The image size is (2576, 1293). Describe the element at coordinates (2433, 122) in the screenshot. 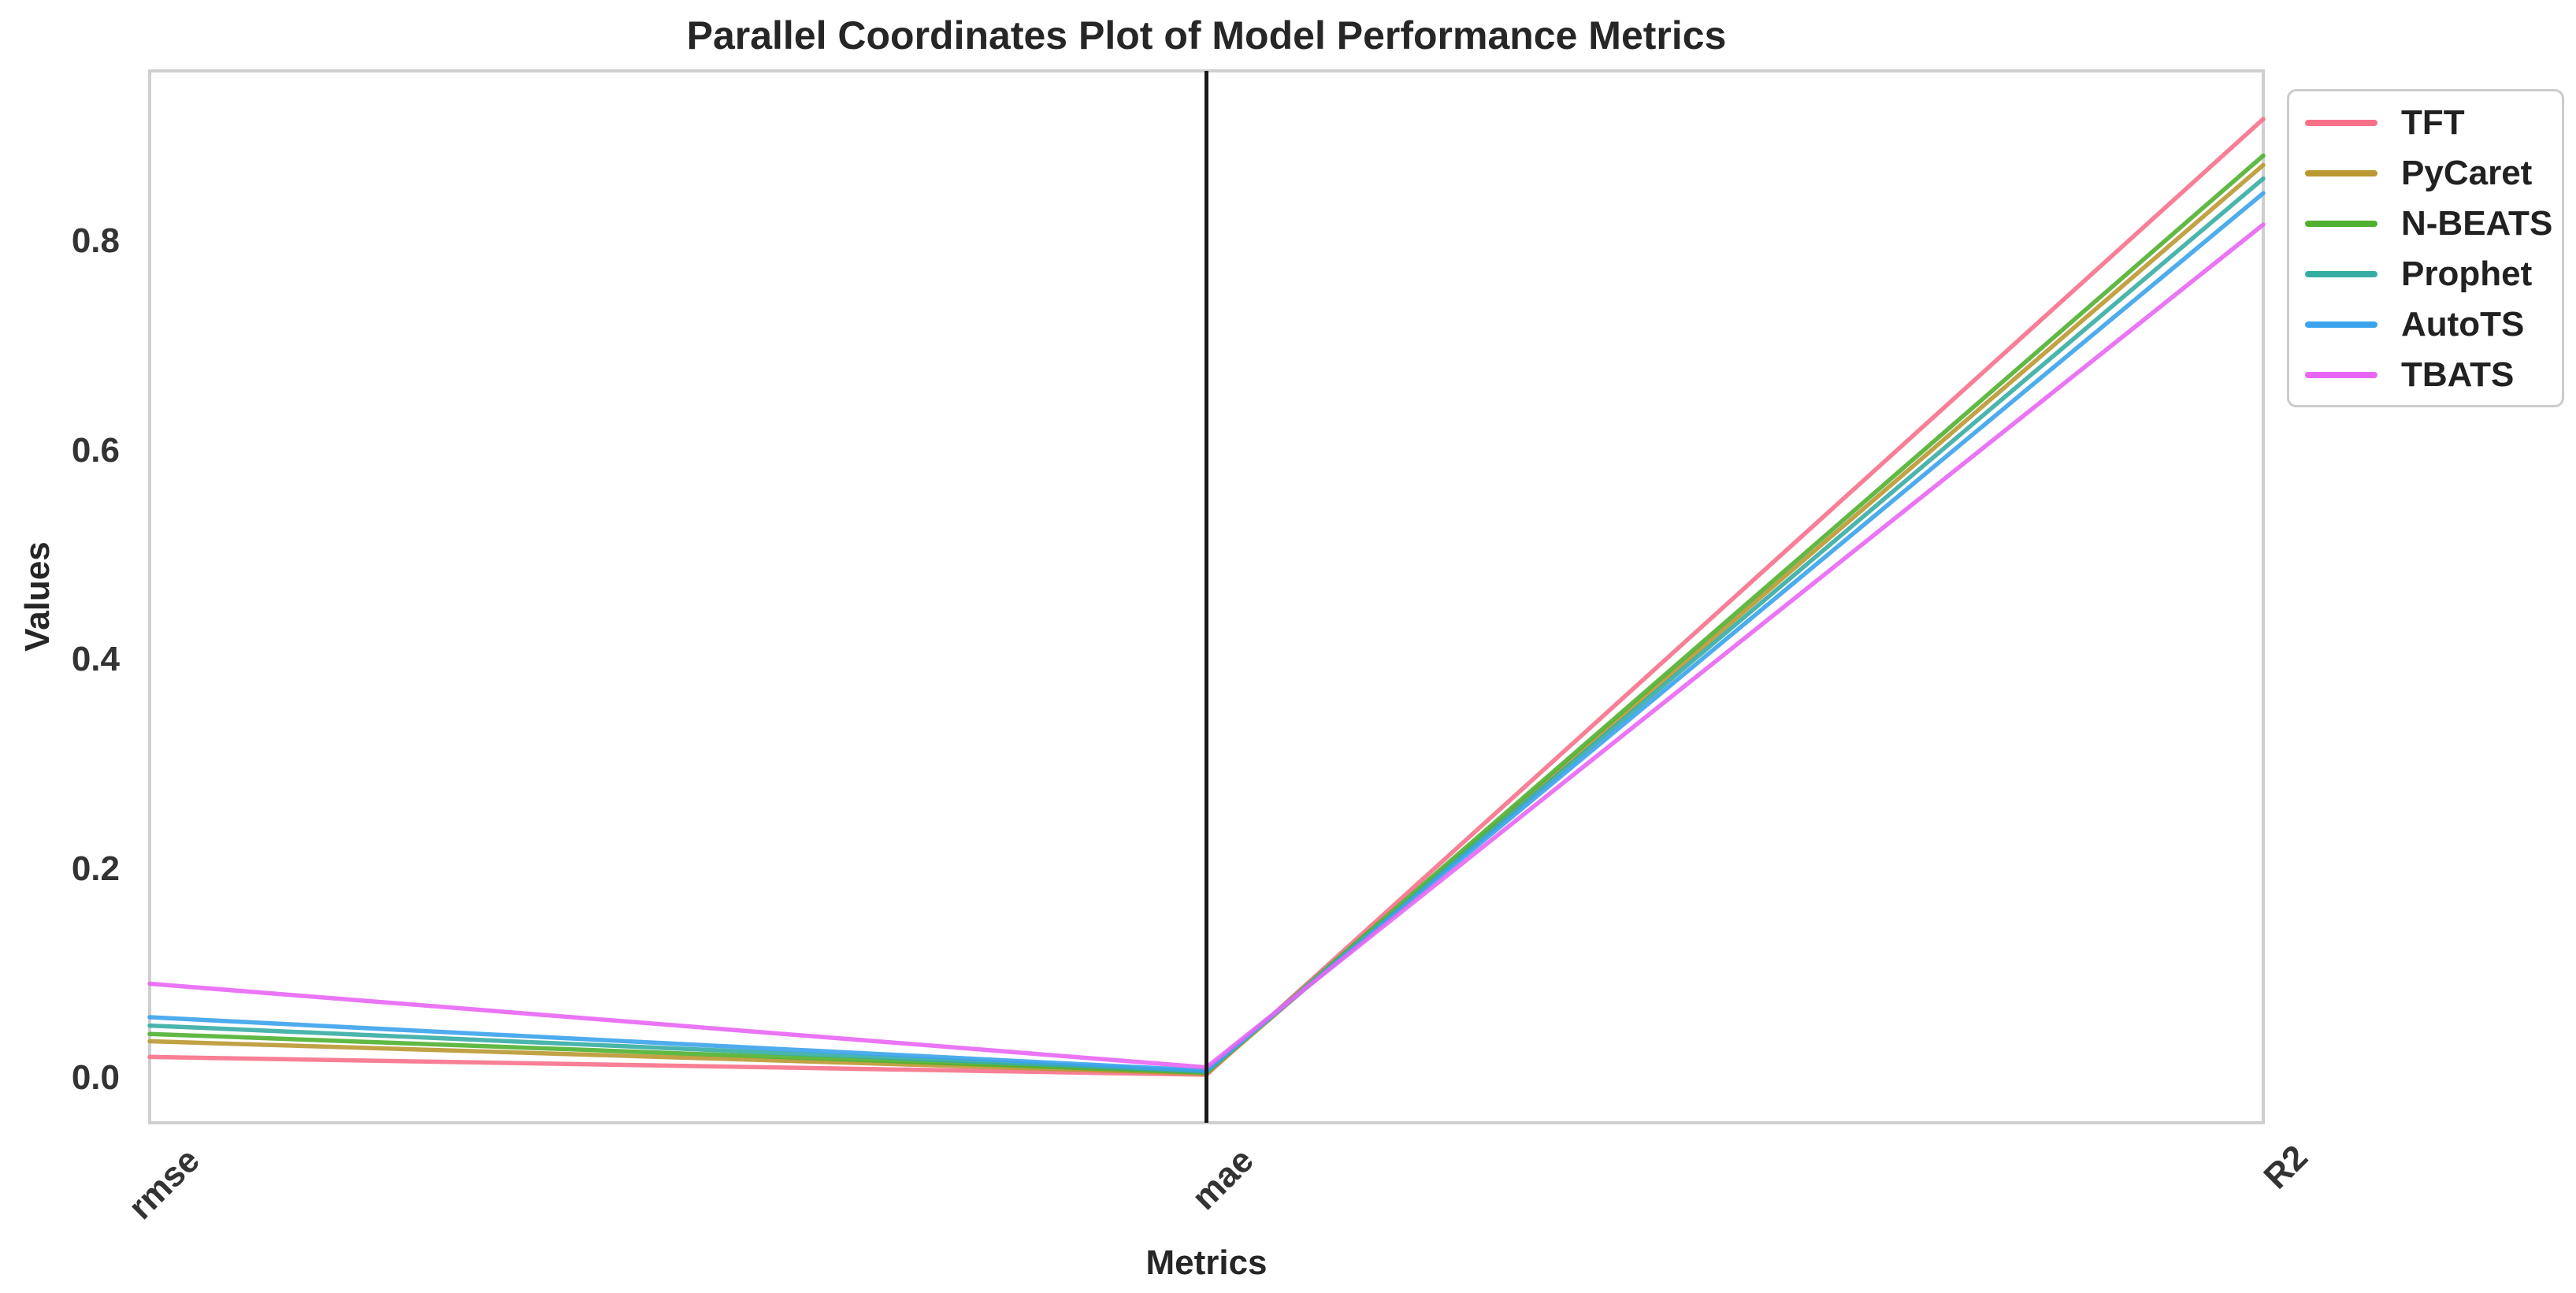

I see `legend-label-tft: TFT` at that location.